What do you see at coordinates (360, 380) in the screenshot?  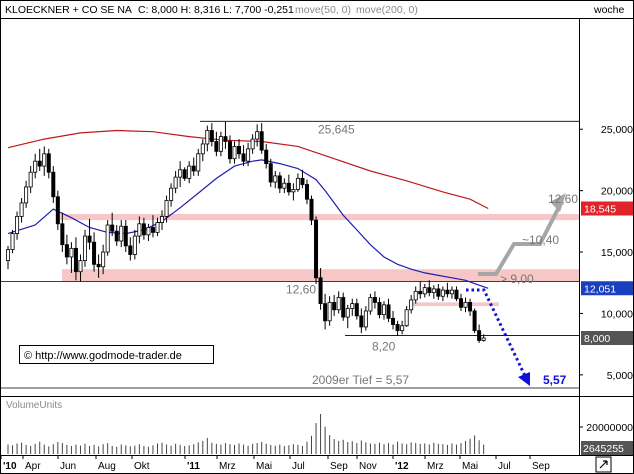 I see `level-label-2009-low: 2009er Tief = 5,57` at bounding box center [360, 380].